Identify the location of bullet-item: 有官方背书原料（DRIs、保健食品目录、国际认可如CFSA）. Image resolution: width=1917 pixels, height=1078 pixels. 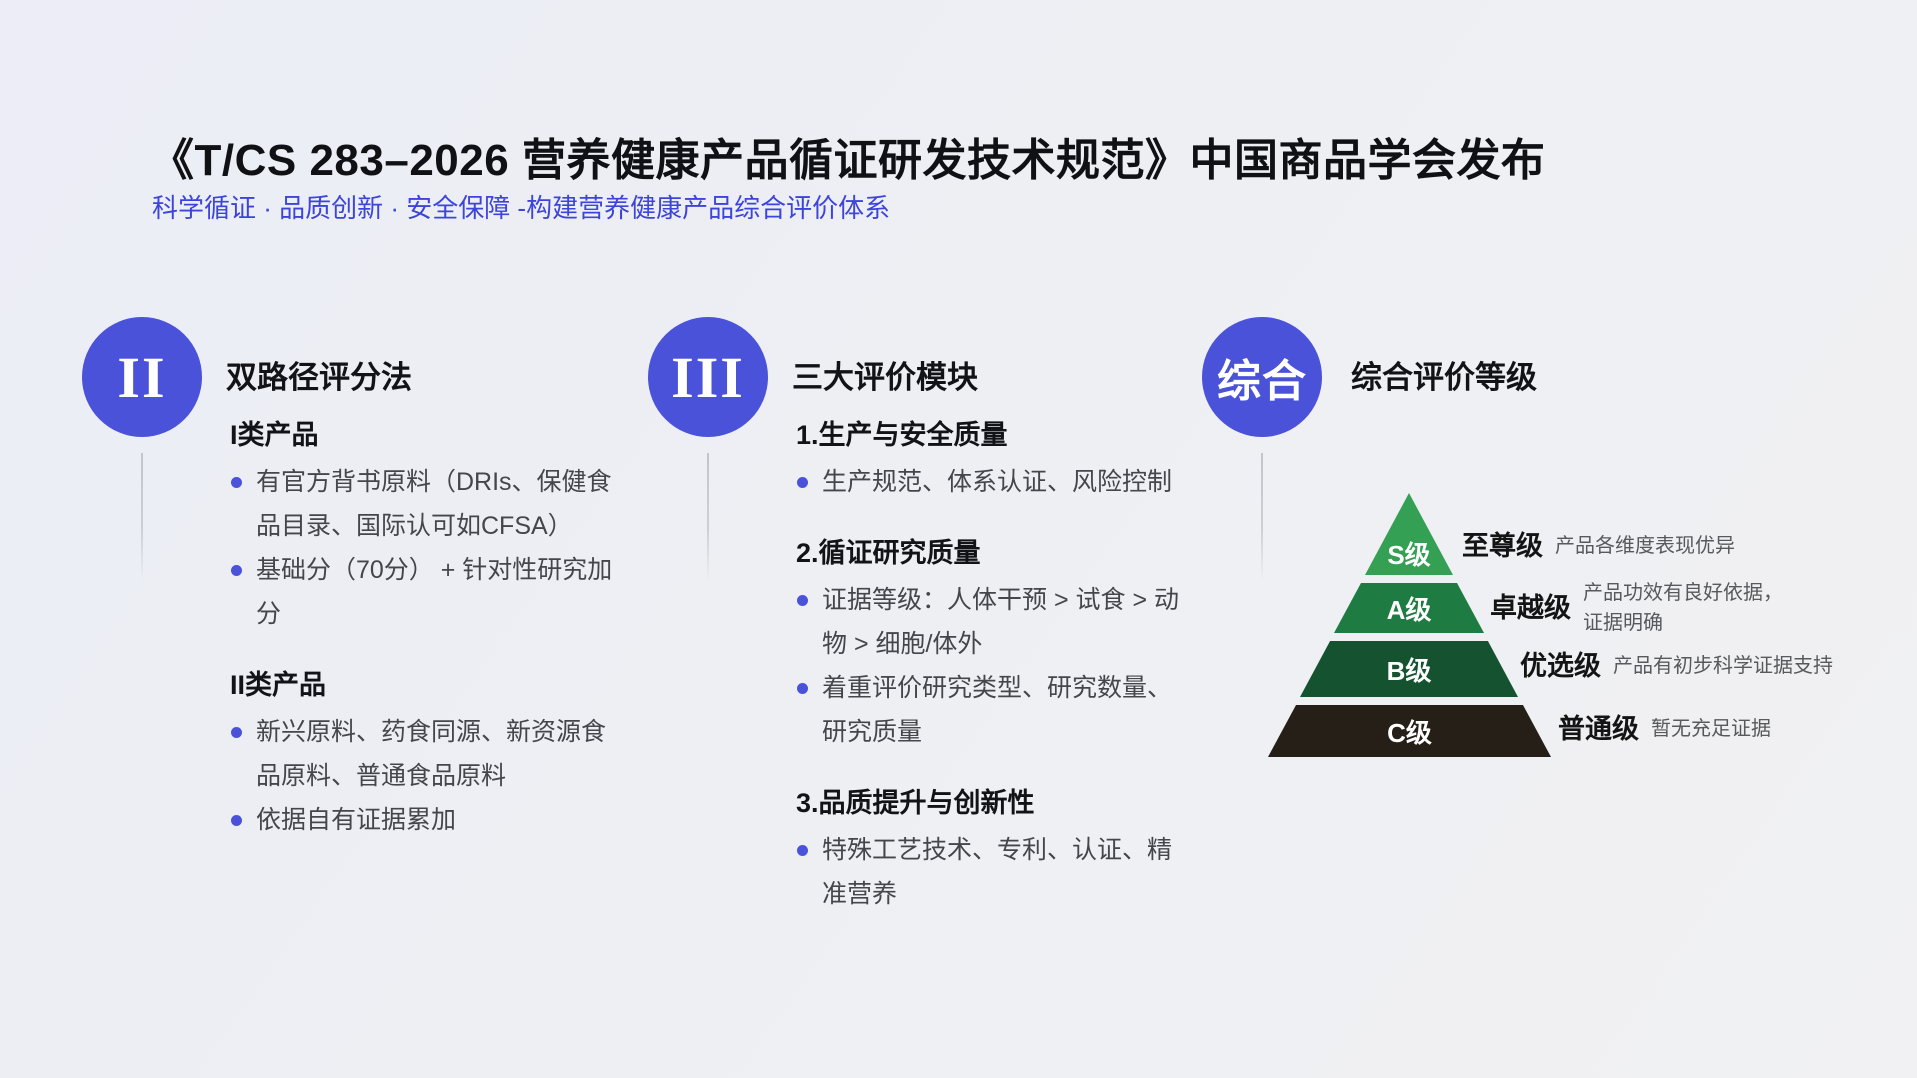
(429, 504).